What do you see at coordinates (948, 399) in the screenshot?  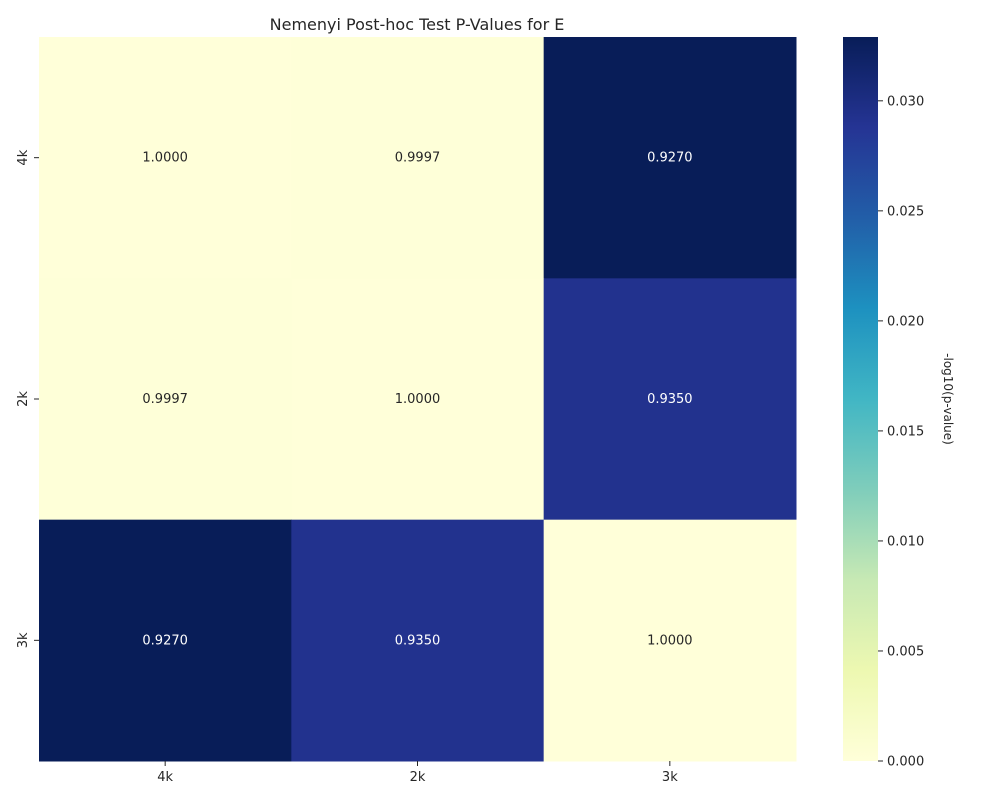 I see `colorbar-label: -log10(p-value)` at bounding box center [948, 399].